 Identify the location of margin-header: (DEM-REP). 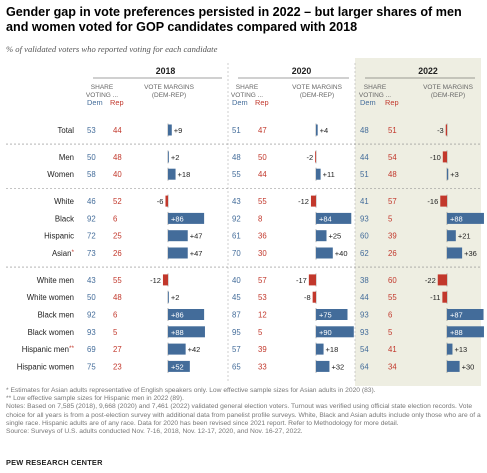
(448, 95).